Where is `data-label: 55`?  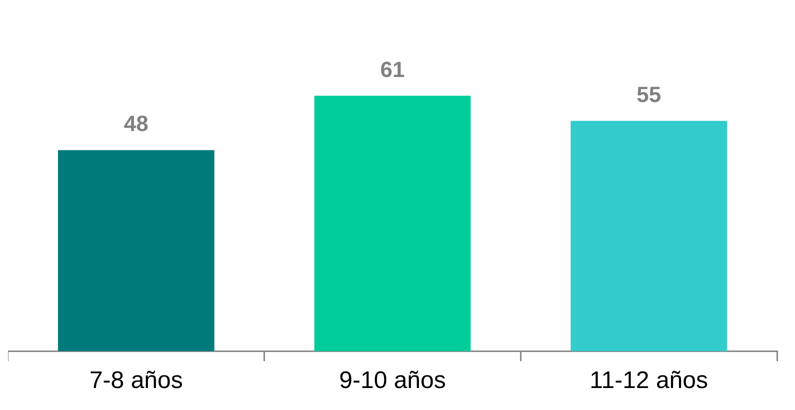 data-label: 55 is located at coordinates (649, 94).